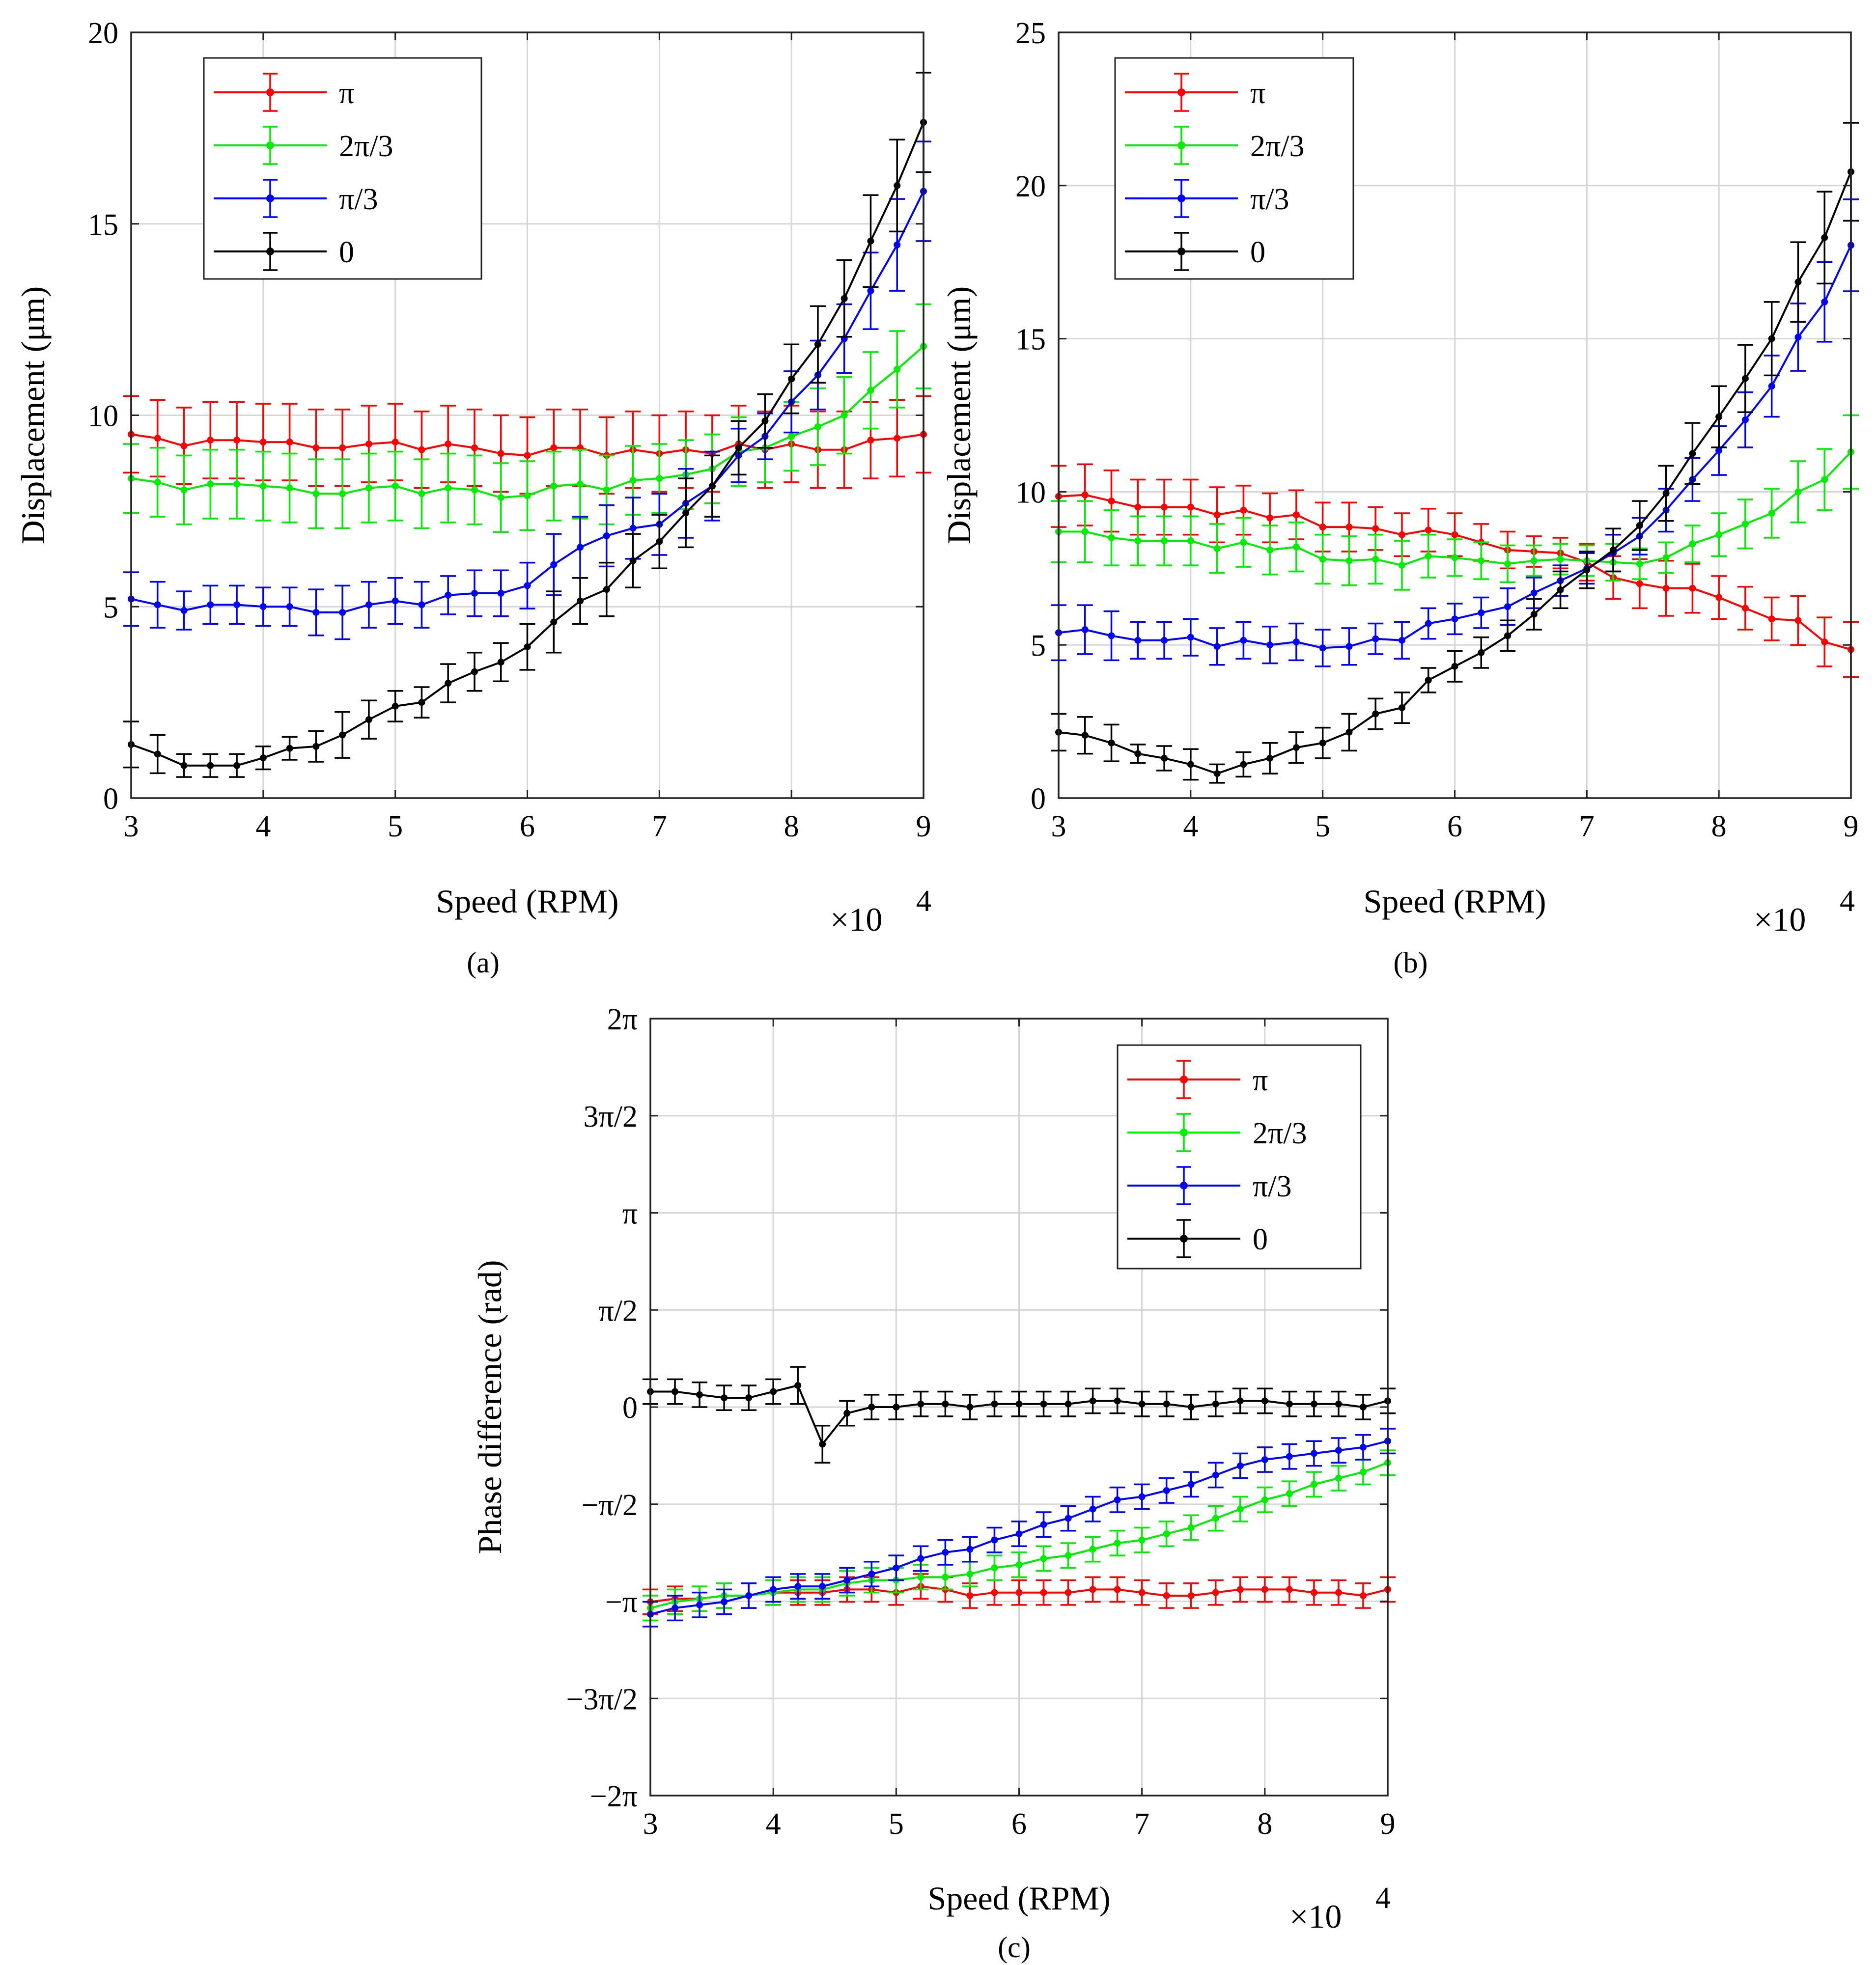  What do you see at coordinates (110, 799) in the screenshot?
I see `y-tick-label: 0` at bounding box center [110, 799].